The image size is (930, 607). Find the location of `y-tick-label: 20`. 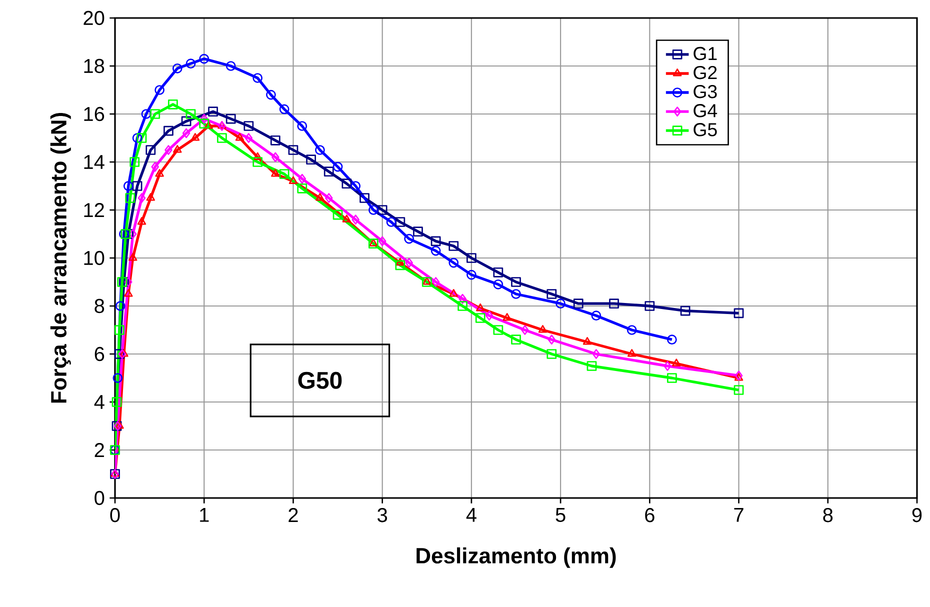

y-tick-label: 20 is located at coordinates (94, 18).